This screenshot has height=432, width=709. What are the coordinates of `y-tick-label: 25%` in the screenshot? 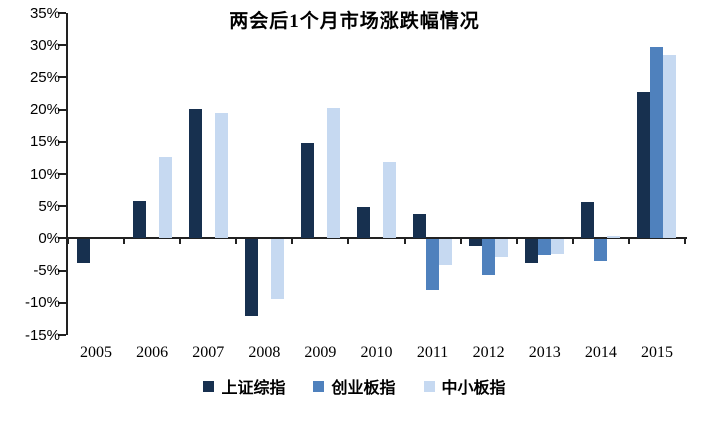 It's located at (44, 77).